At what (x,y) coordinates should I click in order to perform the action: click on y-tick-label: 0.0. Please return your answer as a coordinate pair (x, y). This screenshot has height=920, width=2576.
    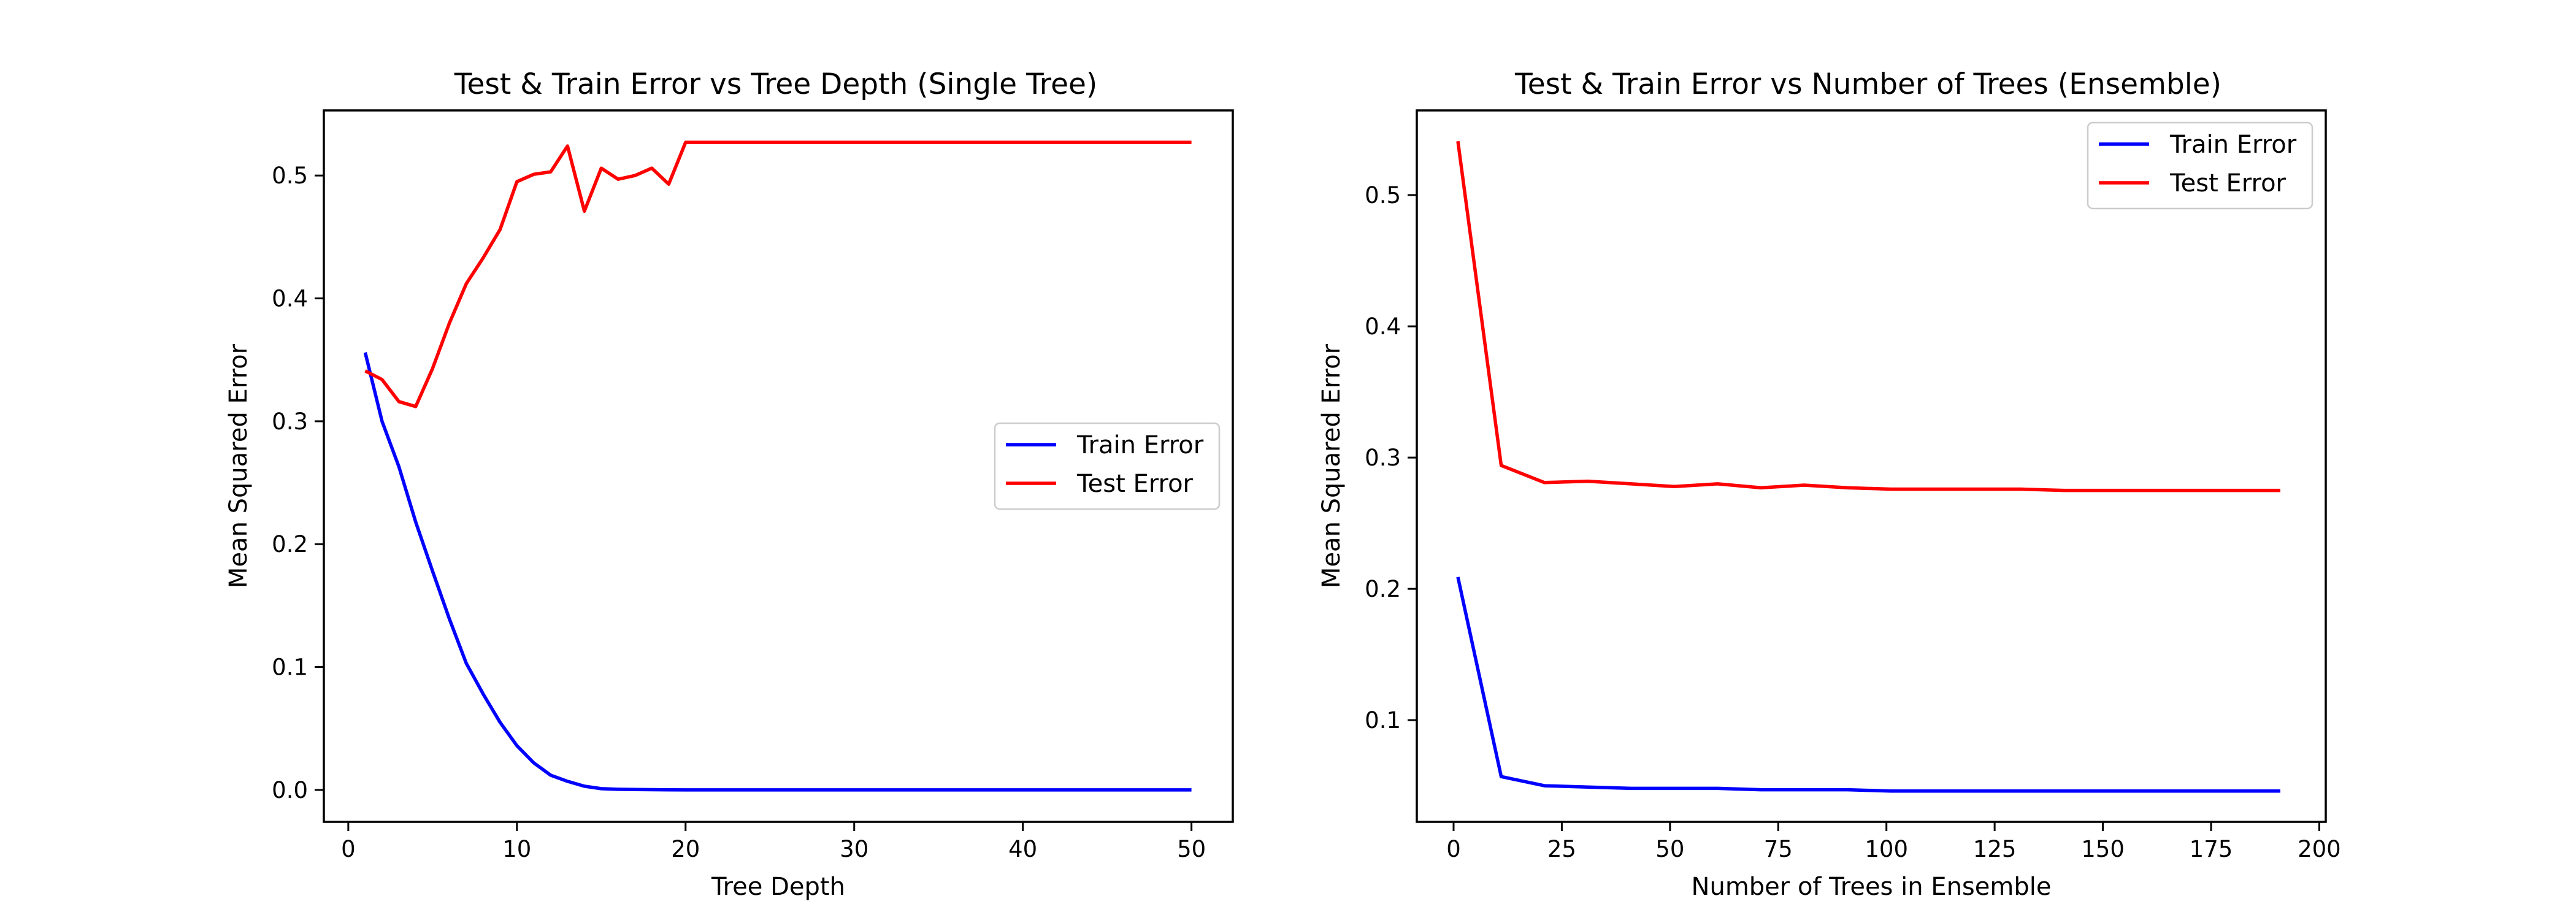
    Looking at the image, I should click on (290, 790).